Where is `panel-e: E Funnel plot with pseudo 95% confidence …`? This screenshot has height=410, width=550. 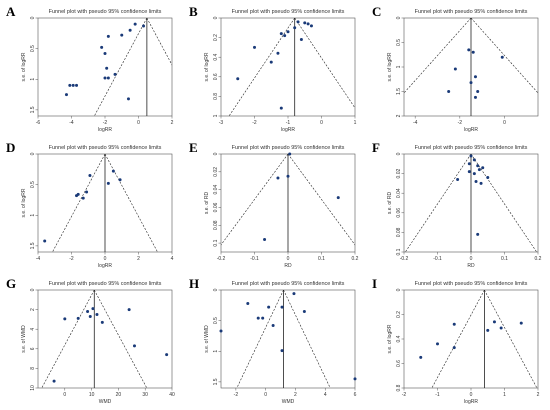 panel-e: E Funnel plot with pseudo 95% confidence … is located at coordinates (275, 206).